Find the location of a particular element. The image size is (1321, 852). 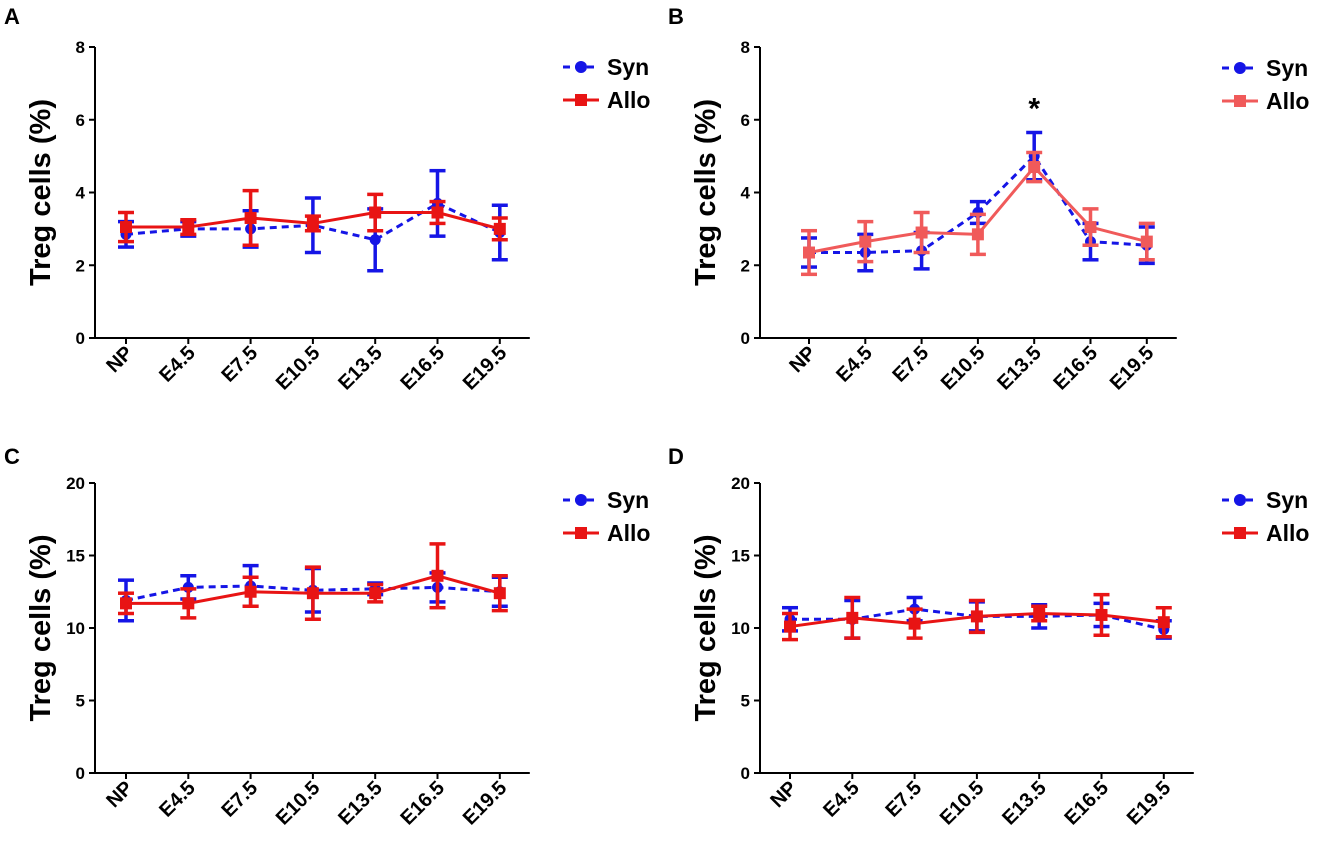

panel-letter: B is located at coordinates (676, 16).